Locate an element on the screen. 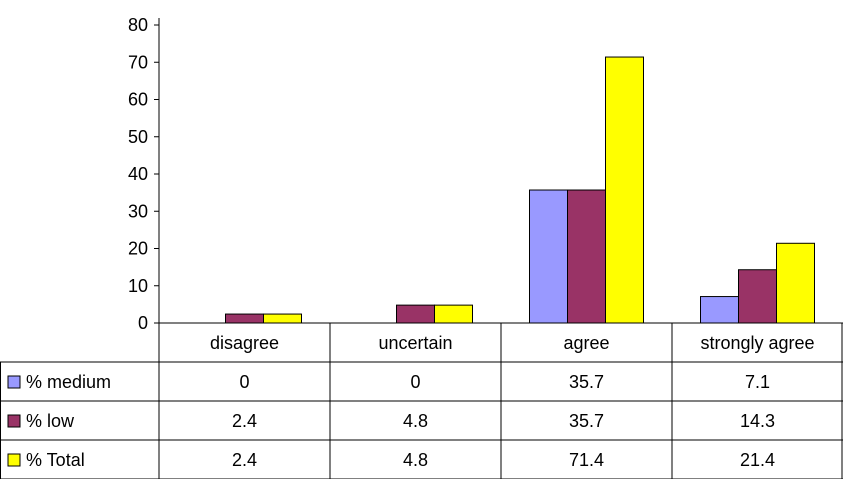  table-cell-1-2: 0 is located at coordinates (415, 382).